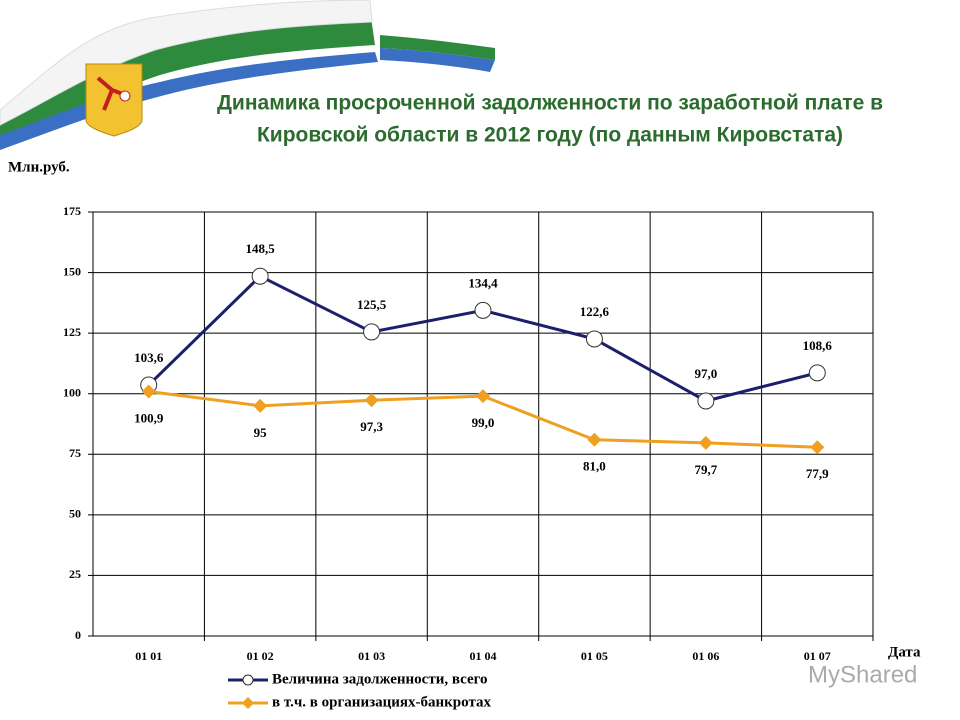 Image resolution: width=960 pixels, height=720 pixels. Describe the element at coordinates (705, 656) in the screenshot. I see `x-tick-label: 01 06` at that location.